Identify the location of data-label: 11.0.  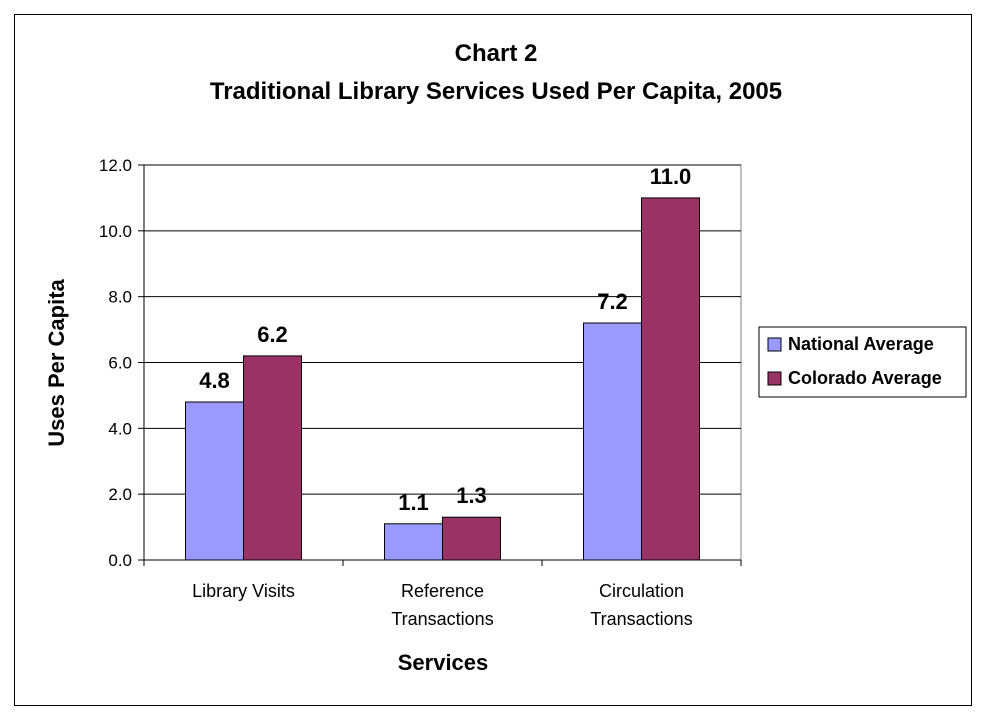
(671, 176).